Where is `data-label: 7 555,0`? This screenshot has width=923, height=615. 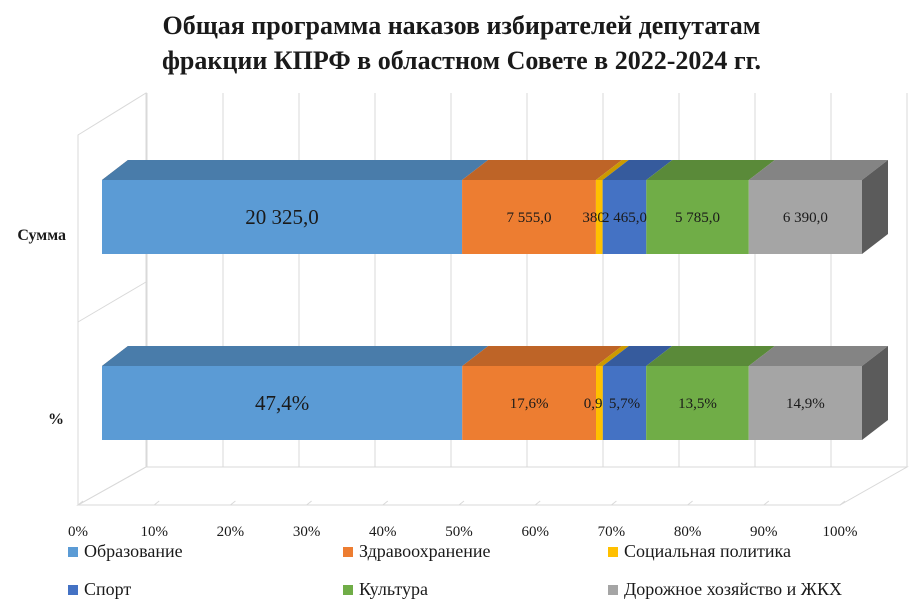 data-label: 7 555,0 is located at coordinates (528, 218).